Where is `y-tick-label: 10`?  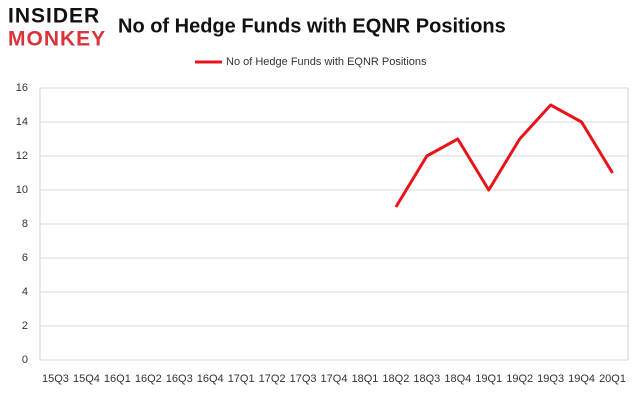 y-tick-label: 10 is located at coordinates (22, 190).